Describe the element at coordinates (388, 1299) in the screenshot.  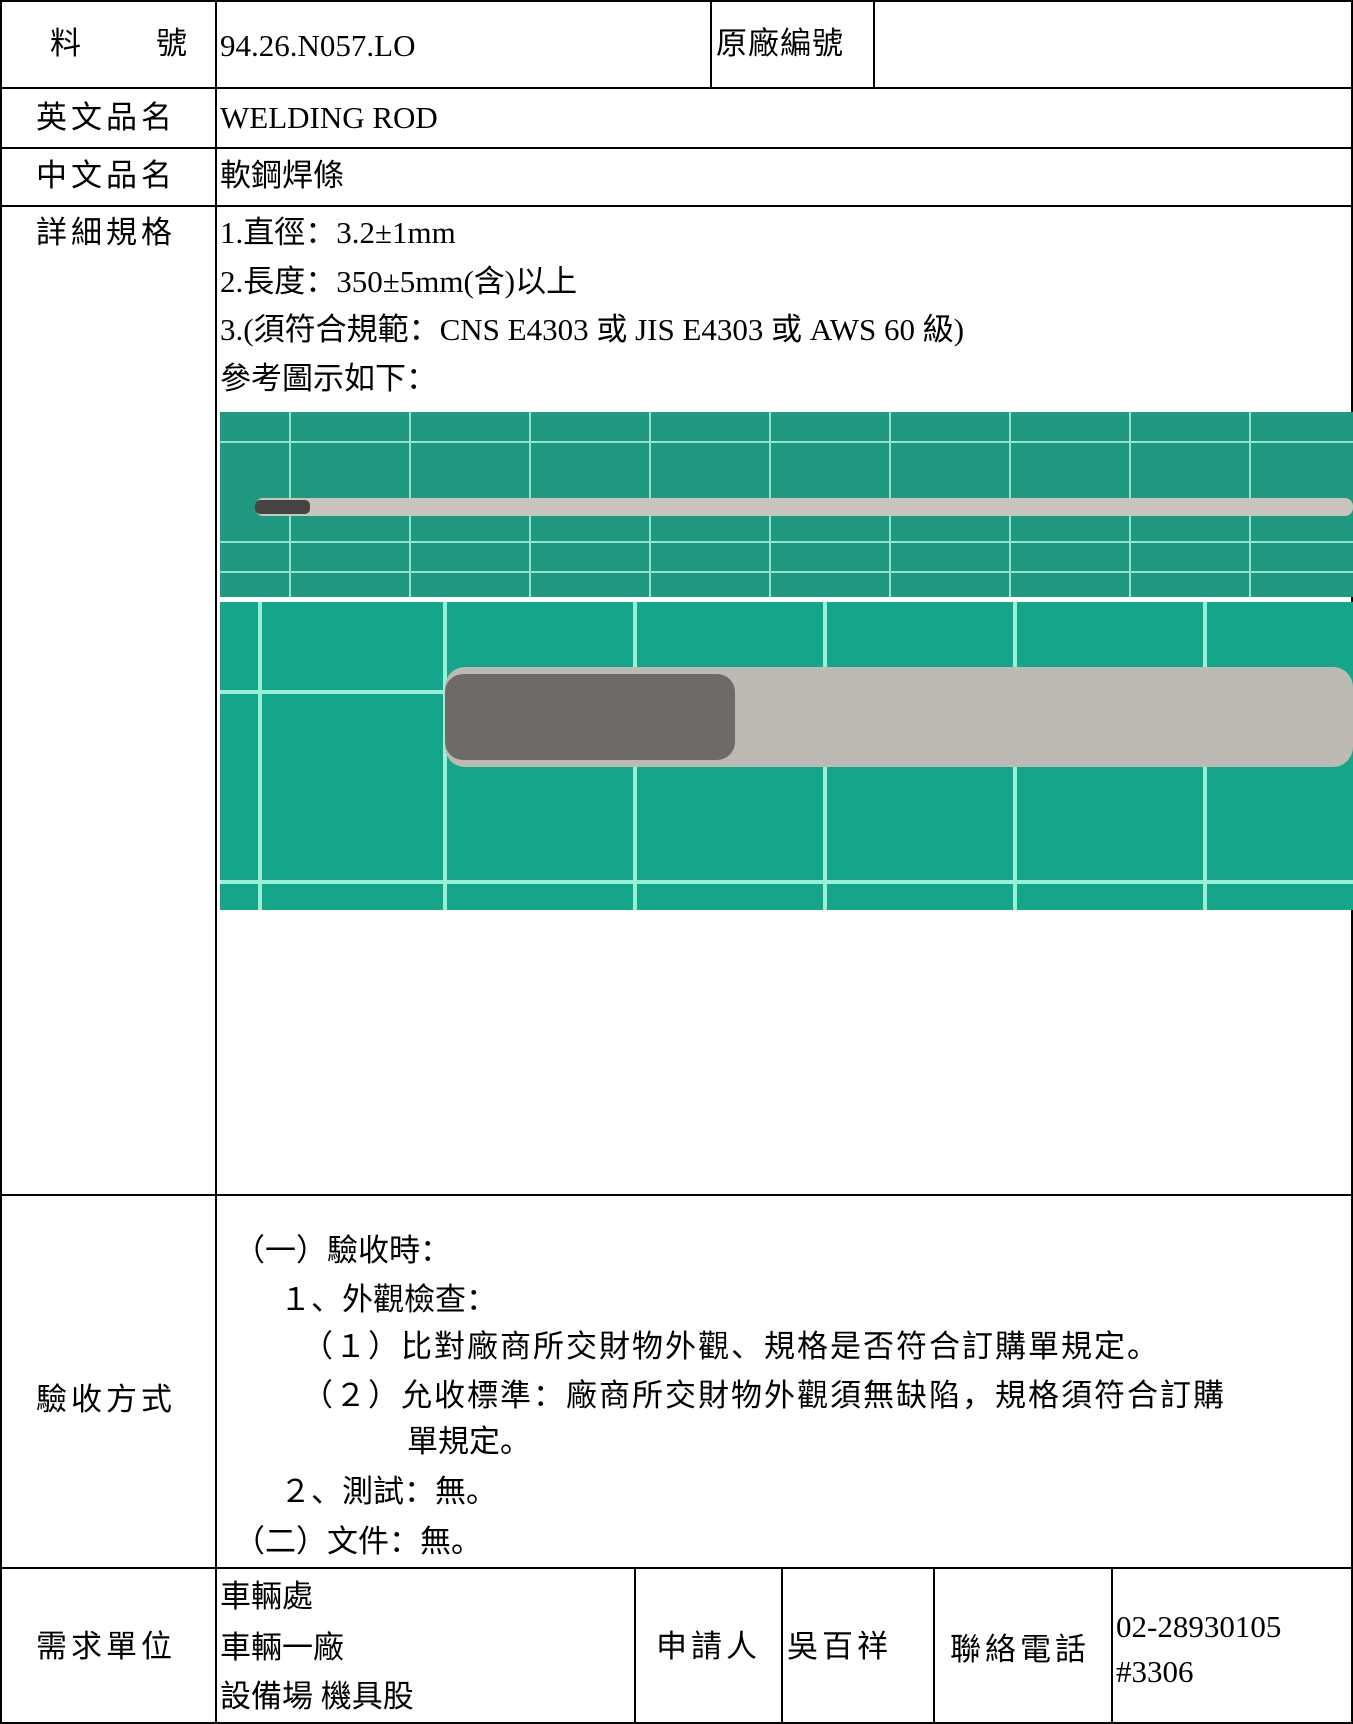
I see `acceptance-line: １、外觀檢查：` at that location.